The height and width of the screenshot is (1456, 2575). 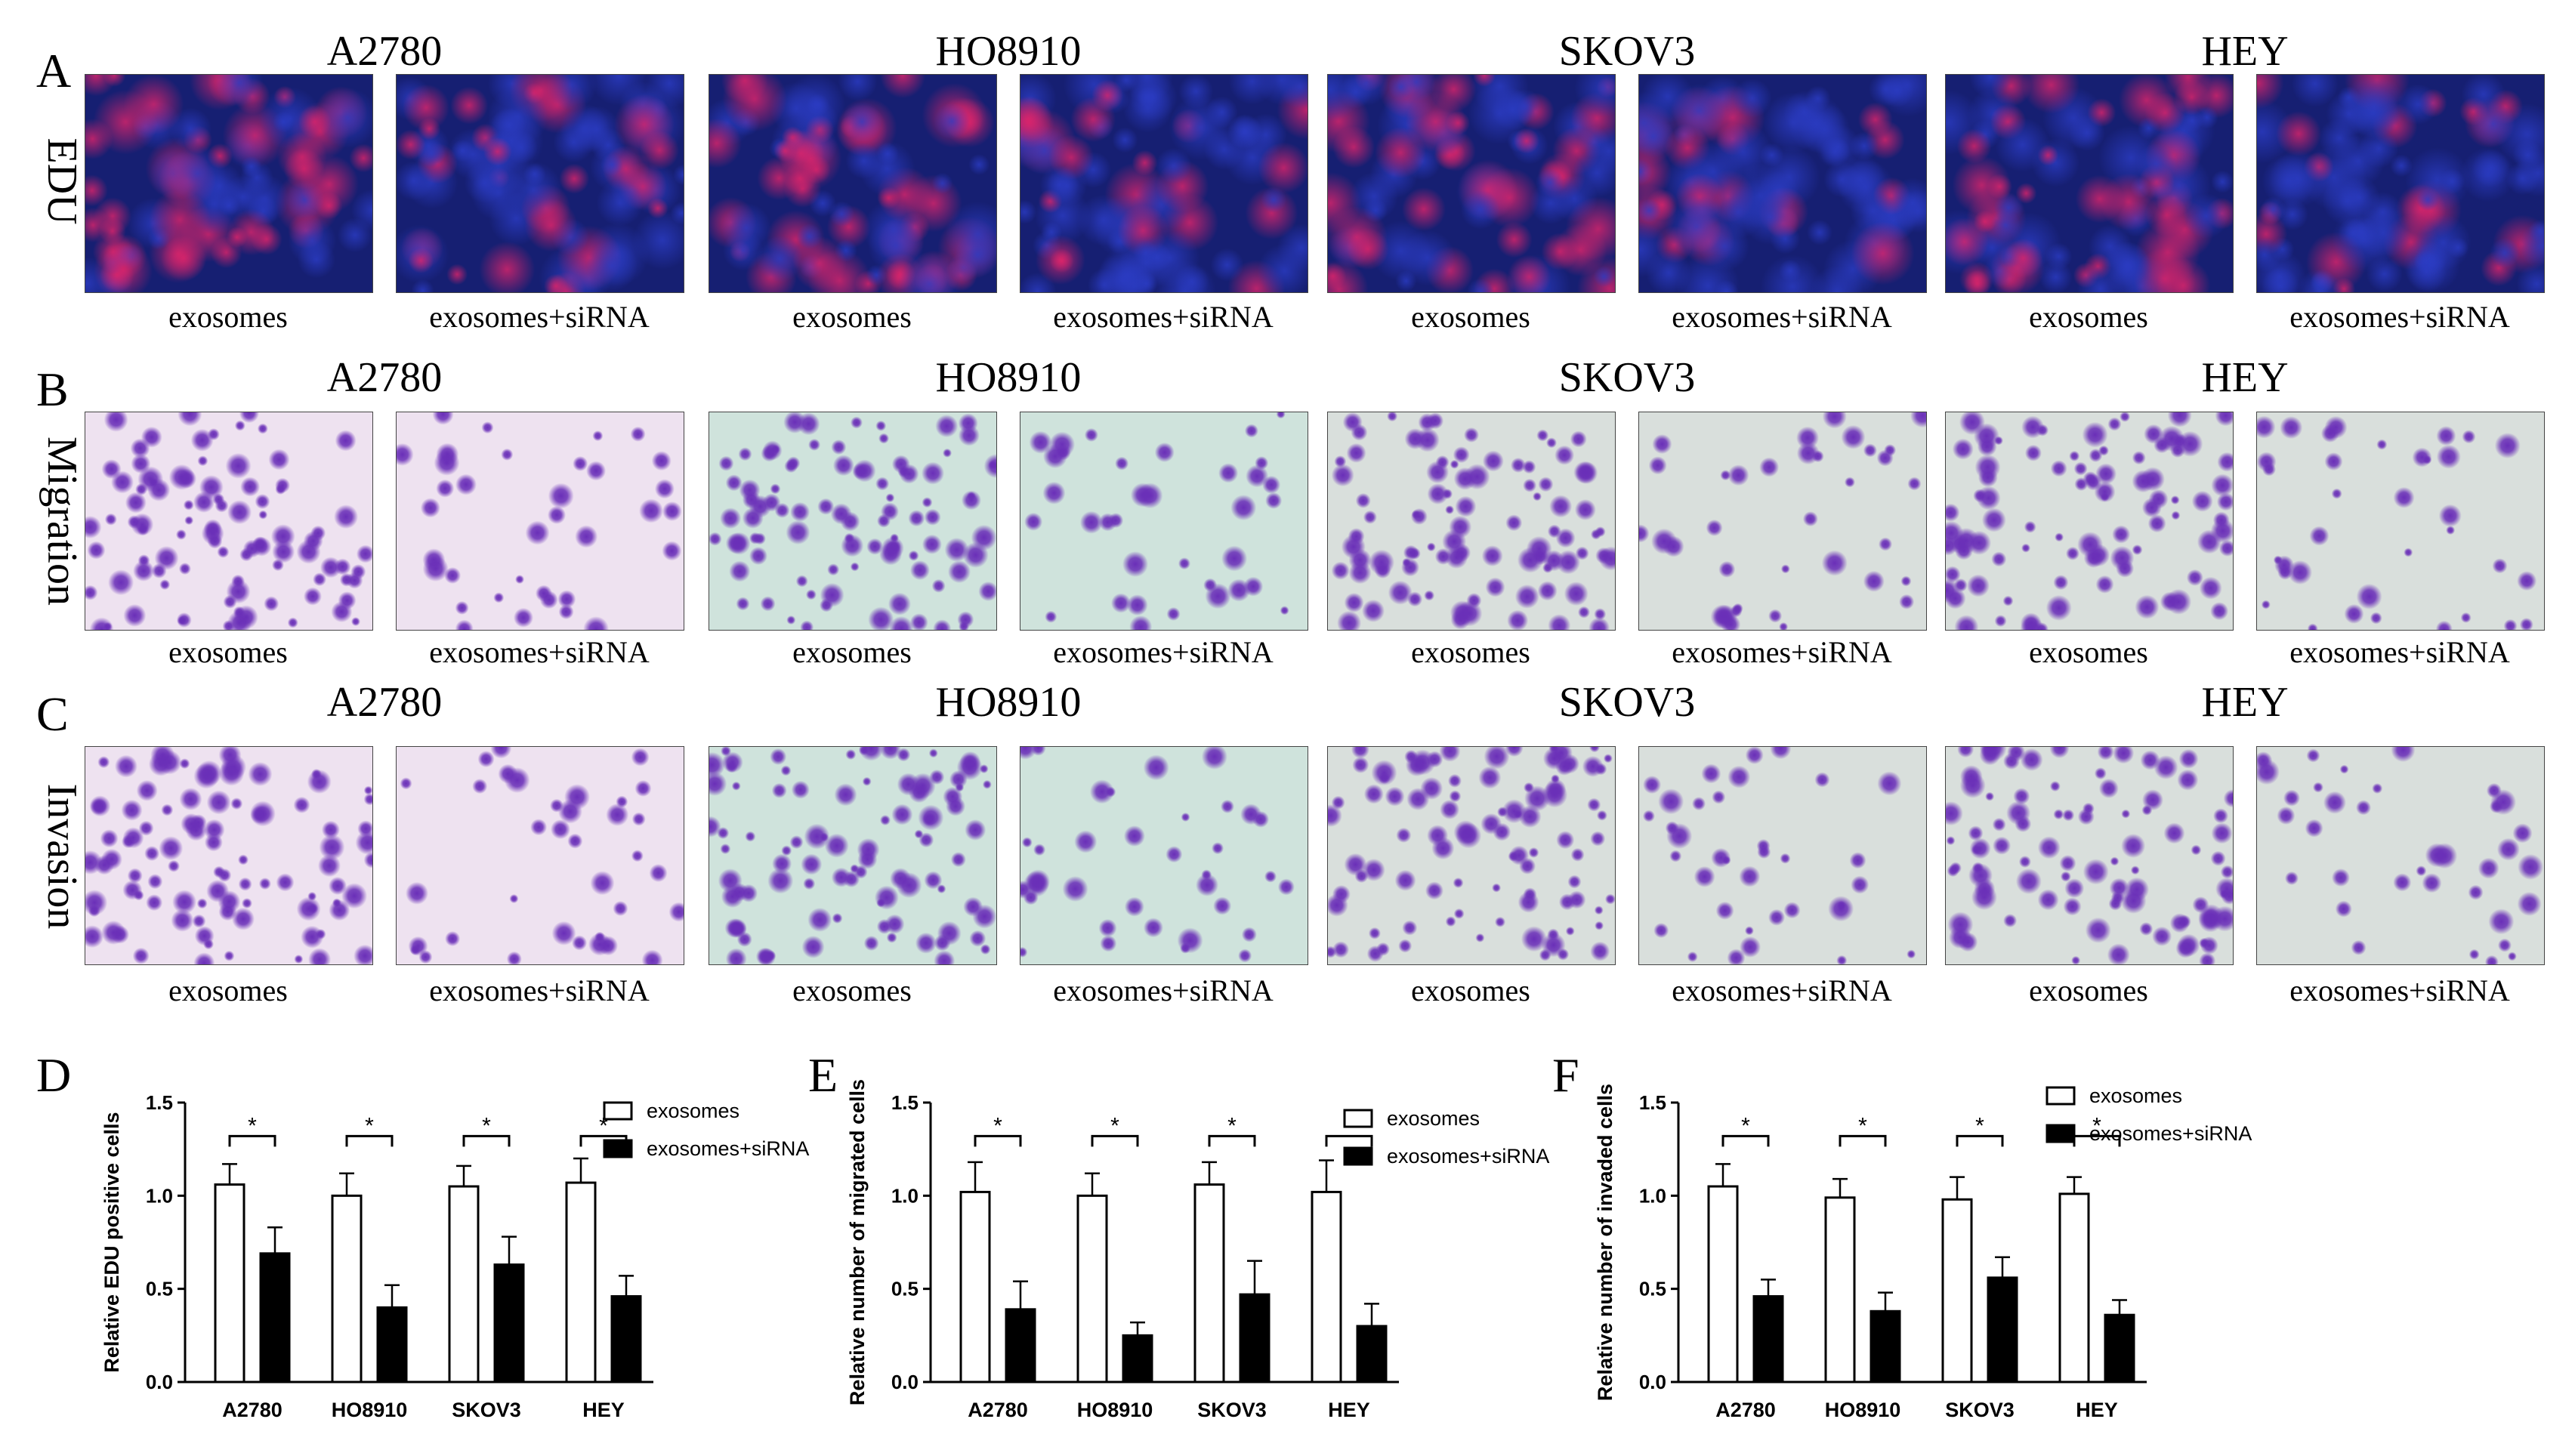 What do you see at coordinates (62, 181) in the screenshot?
I see `row-label-A: EDU` at bounding box center [62, 181].